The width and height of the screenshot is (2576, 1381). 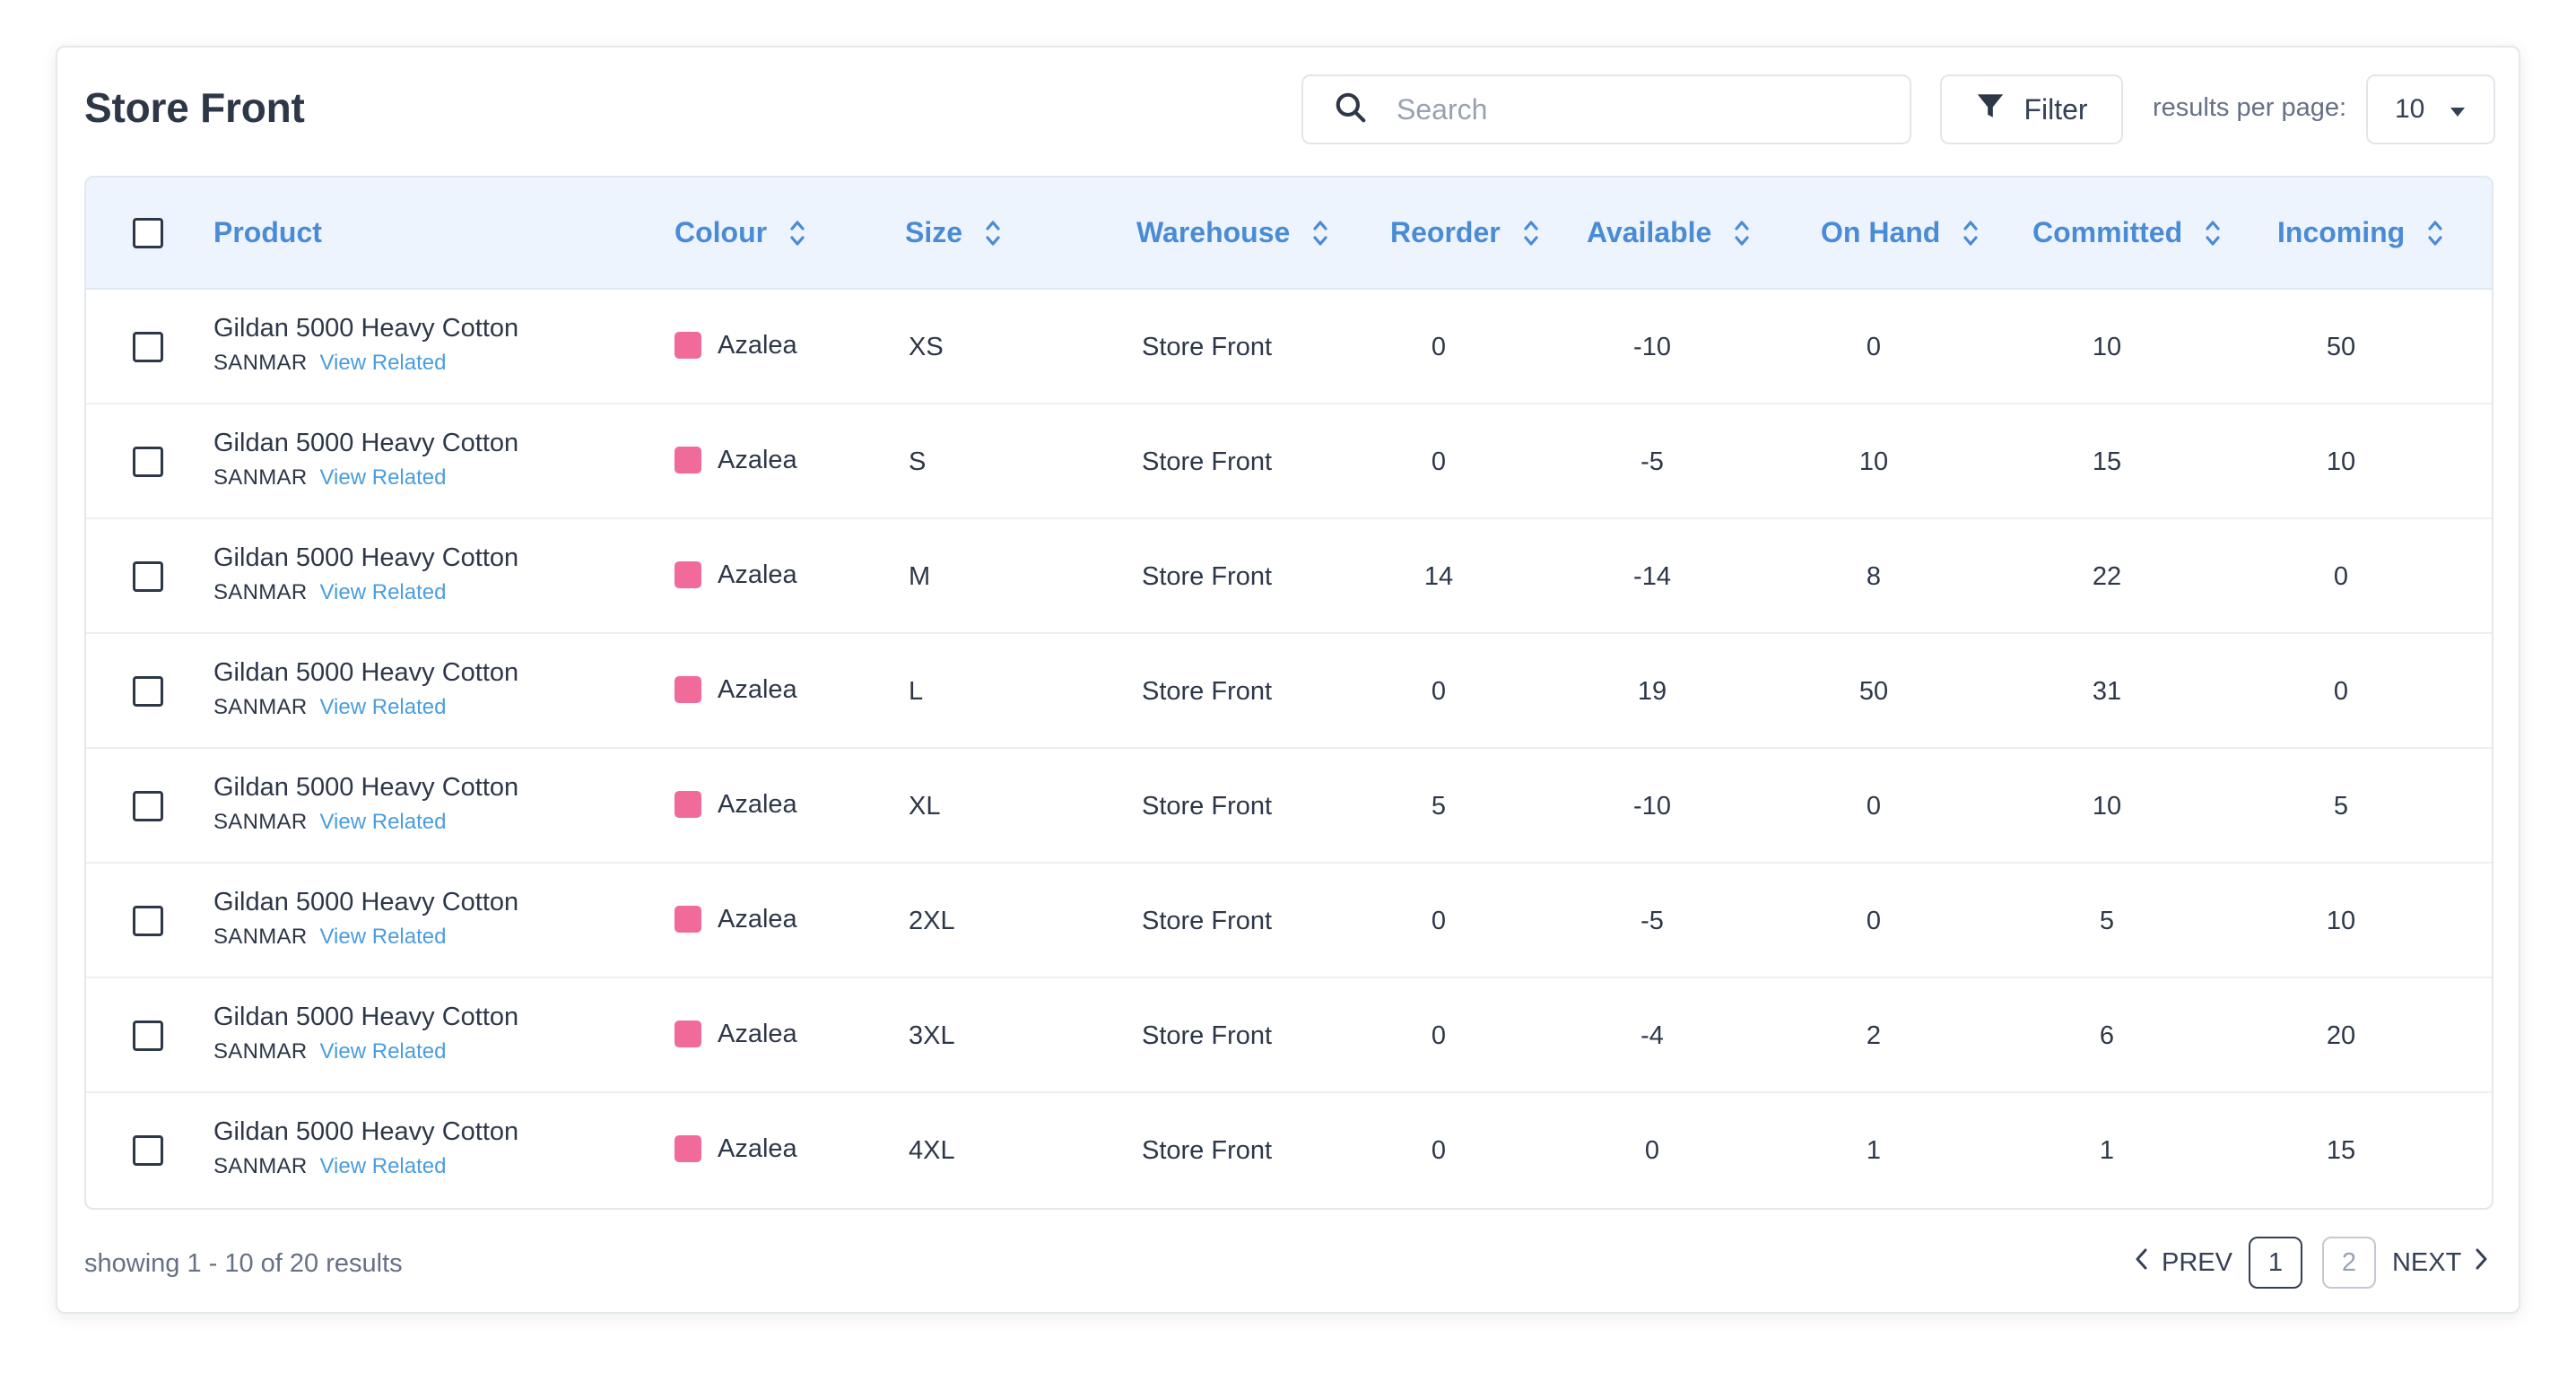 I want to click on committed-cell: 5, so click(x=2107, y=921).